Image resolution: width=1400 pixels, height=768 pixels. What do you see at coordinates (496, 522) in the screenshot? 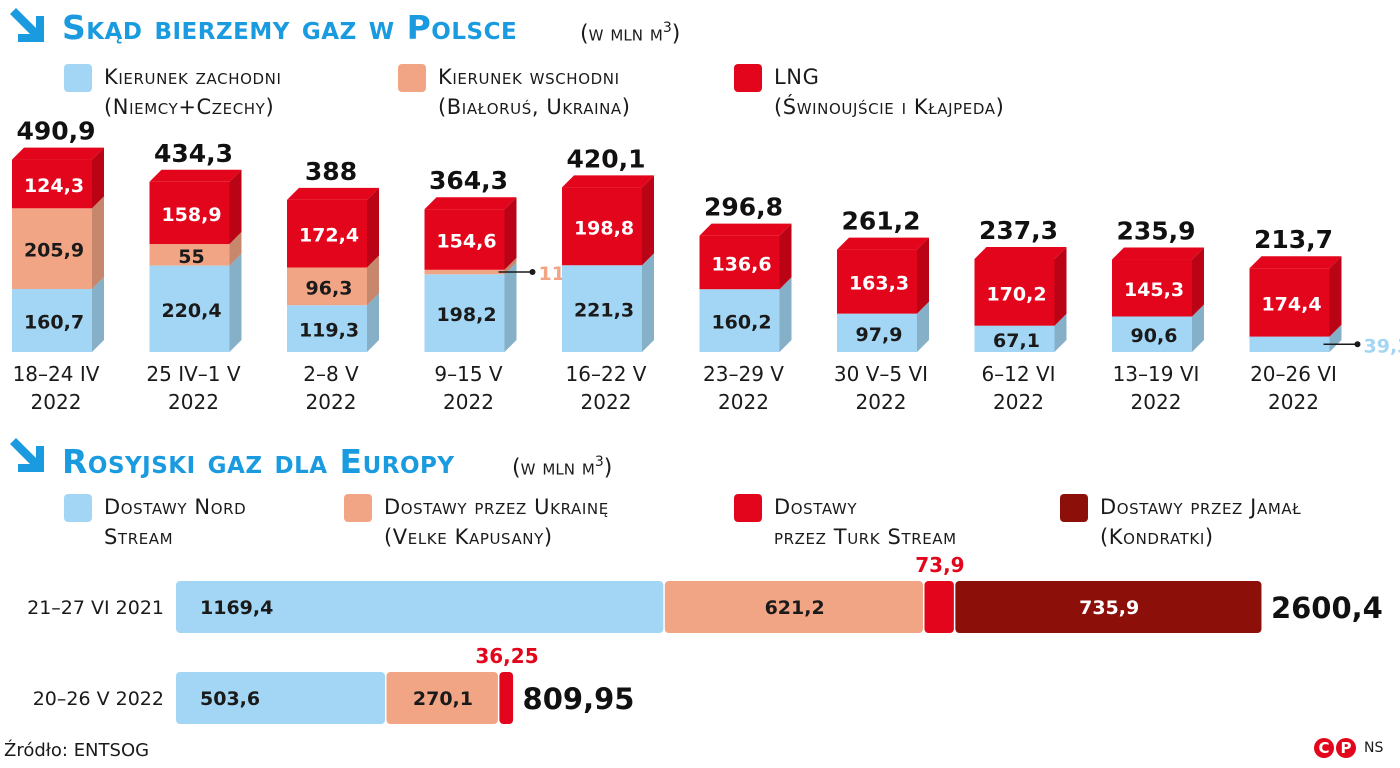
I see `legend-label: Dostawy przez Ukrainę (Velke Kapusany)` at bounding box center [496, 522].